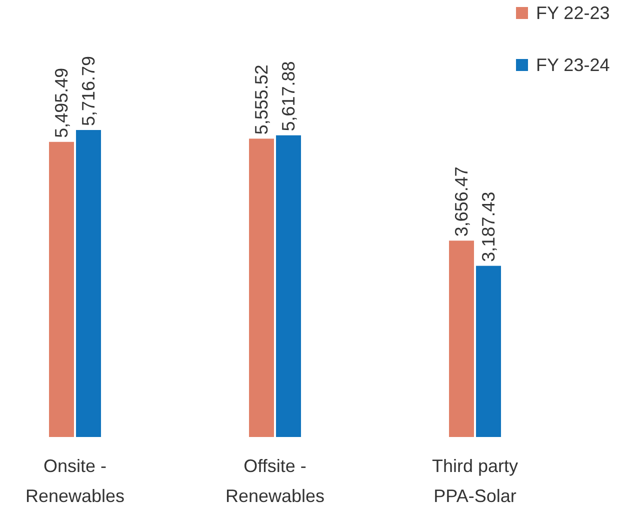 The image size is (635, 511). What do you see at coordinates (62, 103) in the screenshot?
I see `data-label: 5,495.49` at bounding box center [62, 103].